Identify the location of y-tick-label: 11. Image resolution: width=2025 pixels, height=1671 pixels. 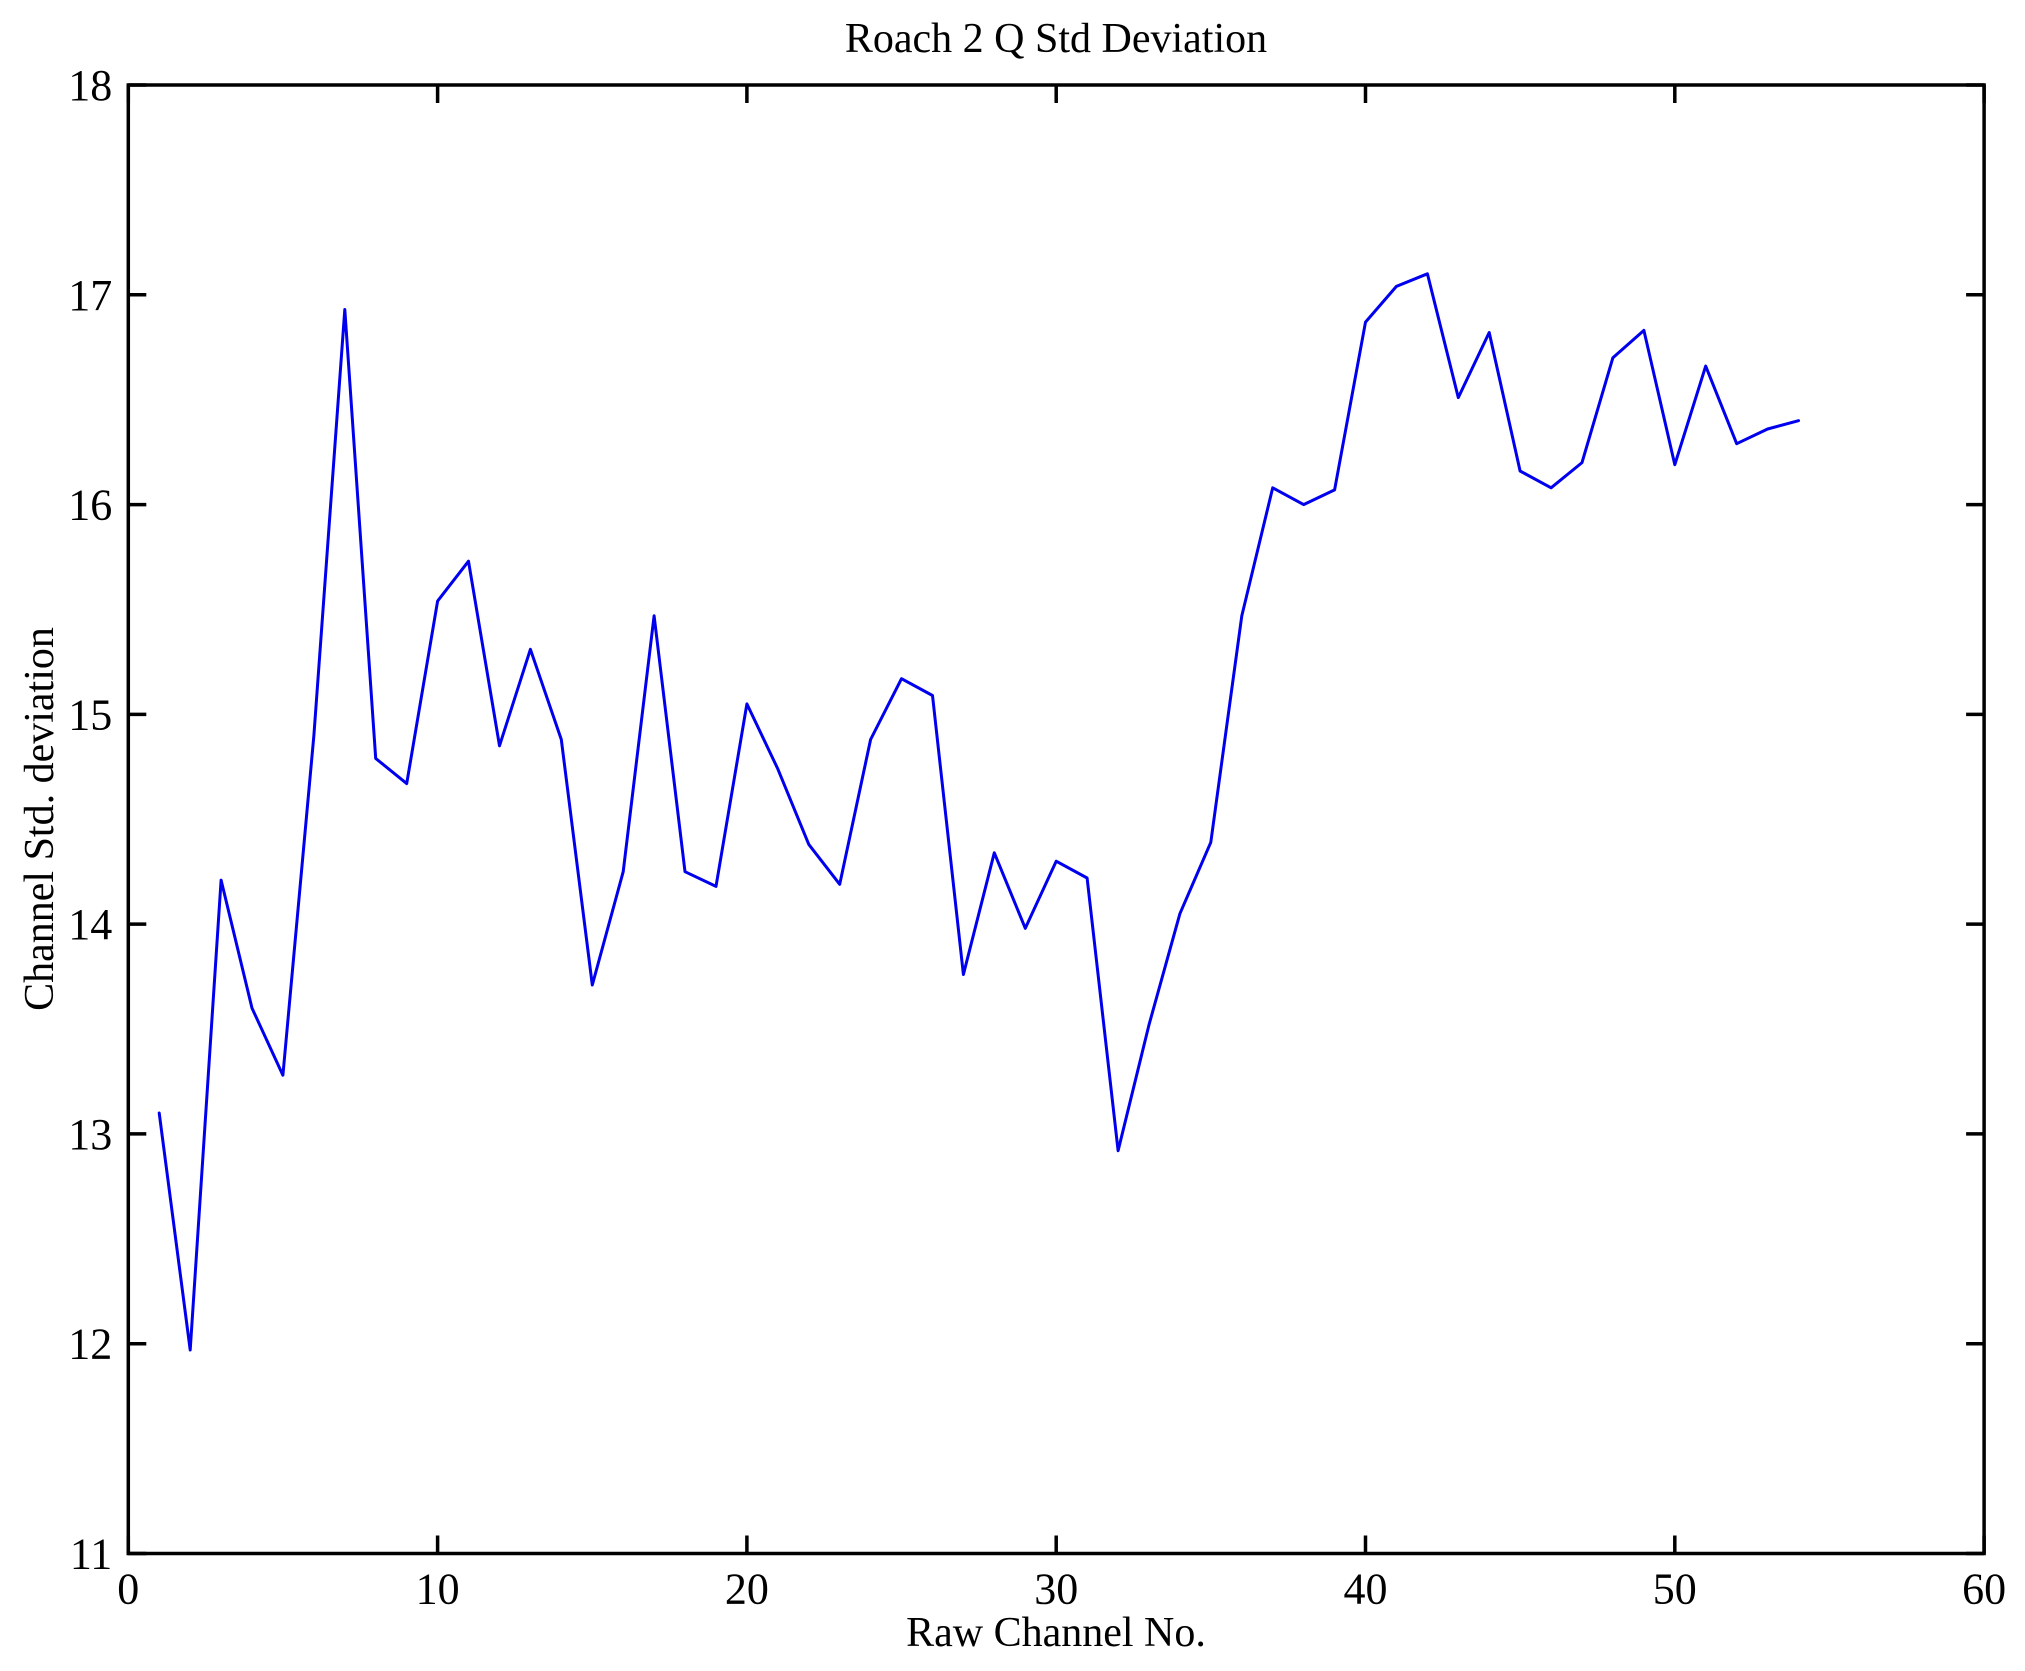
(91, 1554).